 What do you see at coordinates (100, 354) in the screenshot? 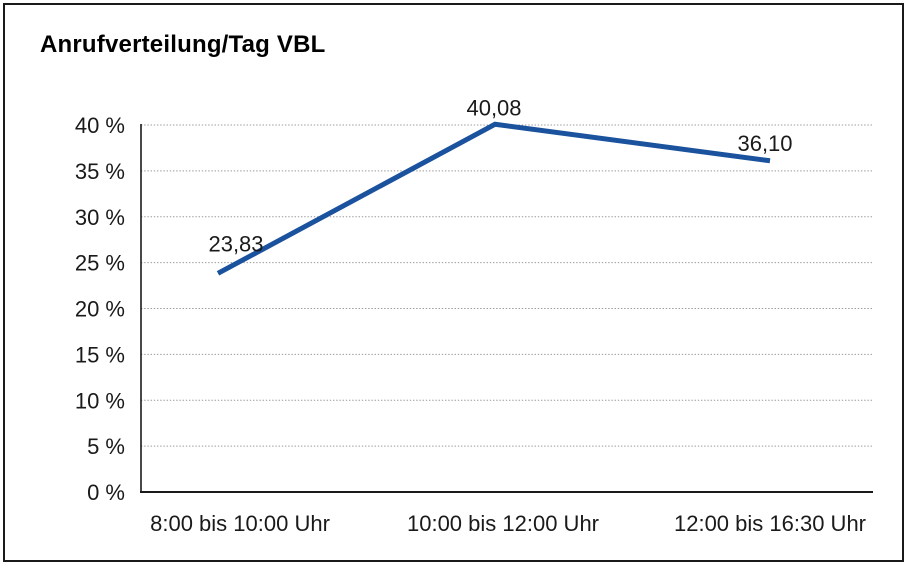
I see `y-tick-label: 15 %` at bounding box center [100, 354].